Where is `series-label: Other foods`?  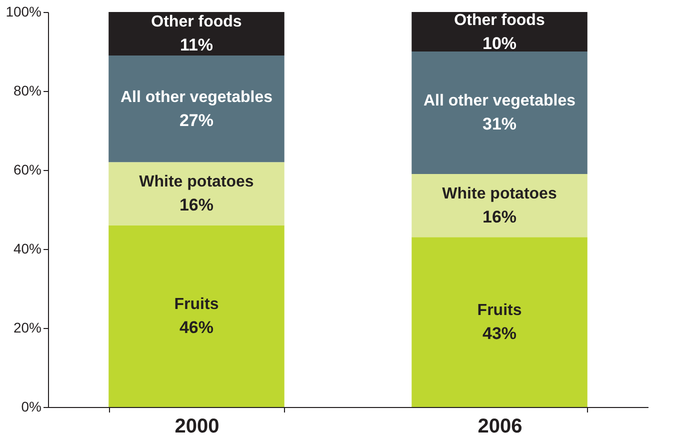 series-label: Other foods is located at coordinates (499, 20).